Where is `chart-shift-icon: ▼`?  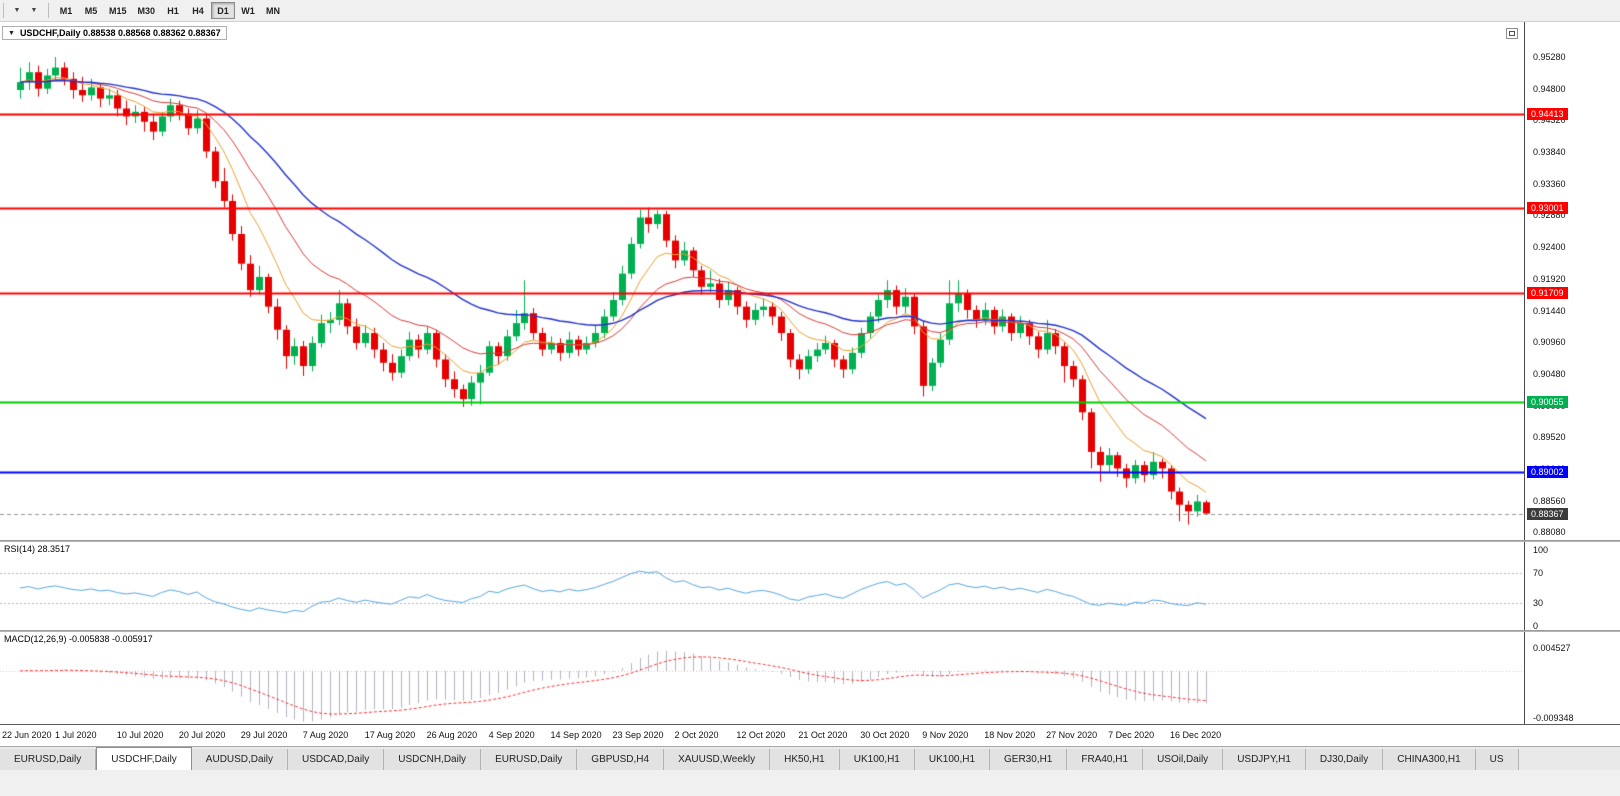
chart-shift-icon: ▼ is located at coordinates (34, 10).